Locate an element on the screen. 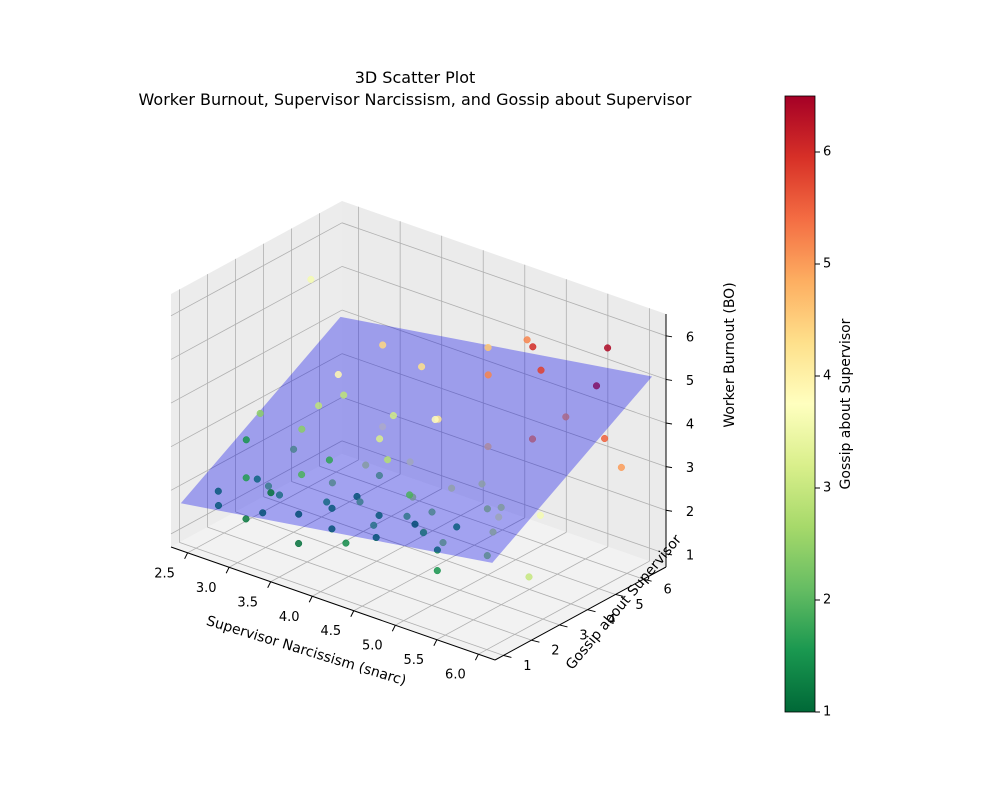 The image size is (1000, 804). colorbar-tick-label: 6 is located at coordinates (827, 152).